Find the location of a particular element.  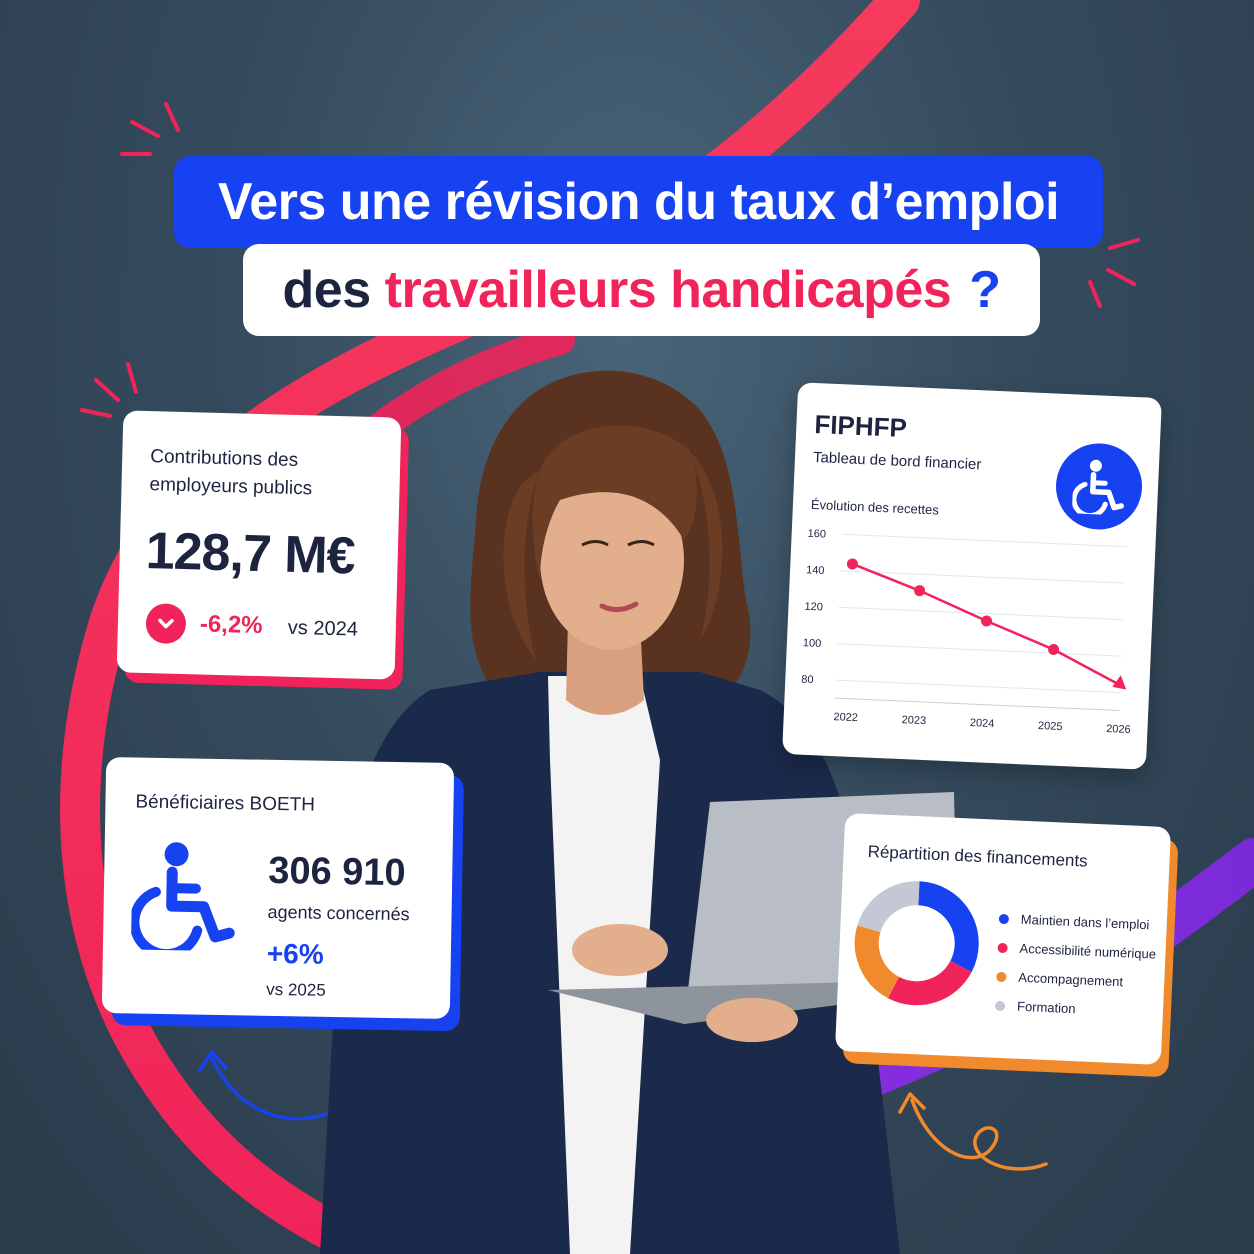

data-point-arrow is located at coordinates (1119, 682).